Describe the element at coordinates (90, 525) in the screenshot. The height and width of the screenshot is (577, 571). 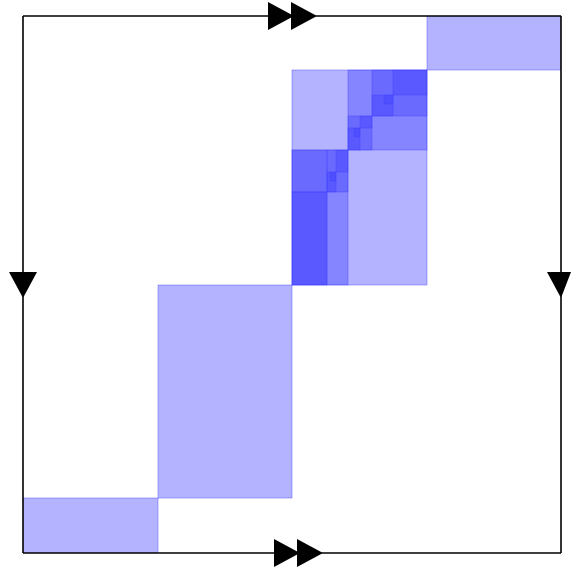
I see `block-bottom-left` at that location.